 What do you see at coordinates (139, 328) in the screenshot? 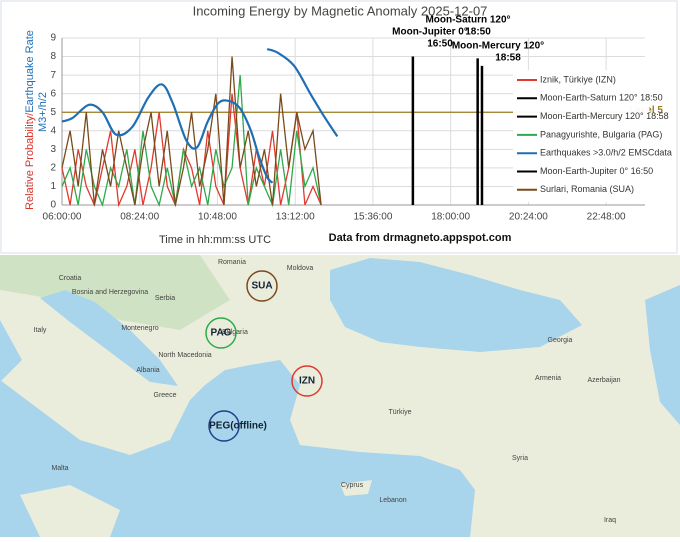
I see `country-label: Montenegro` at bounding box center [139, 328].